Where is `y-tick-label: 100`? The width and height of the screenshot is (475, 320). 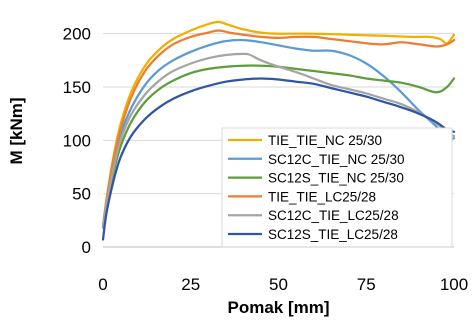 y-tick-label: 100 is located at coordinates (77, 140).